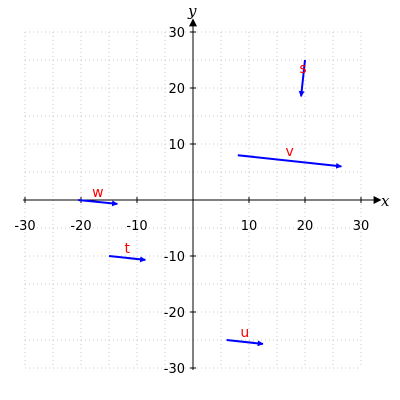  Describe the element at coordinates (361, 226) in the screenshot. I see `x-tick-label: 30` at that location.